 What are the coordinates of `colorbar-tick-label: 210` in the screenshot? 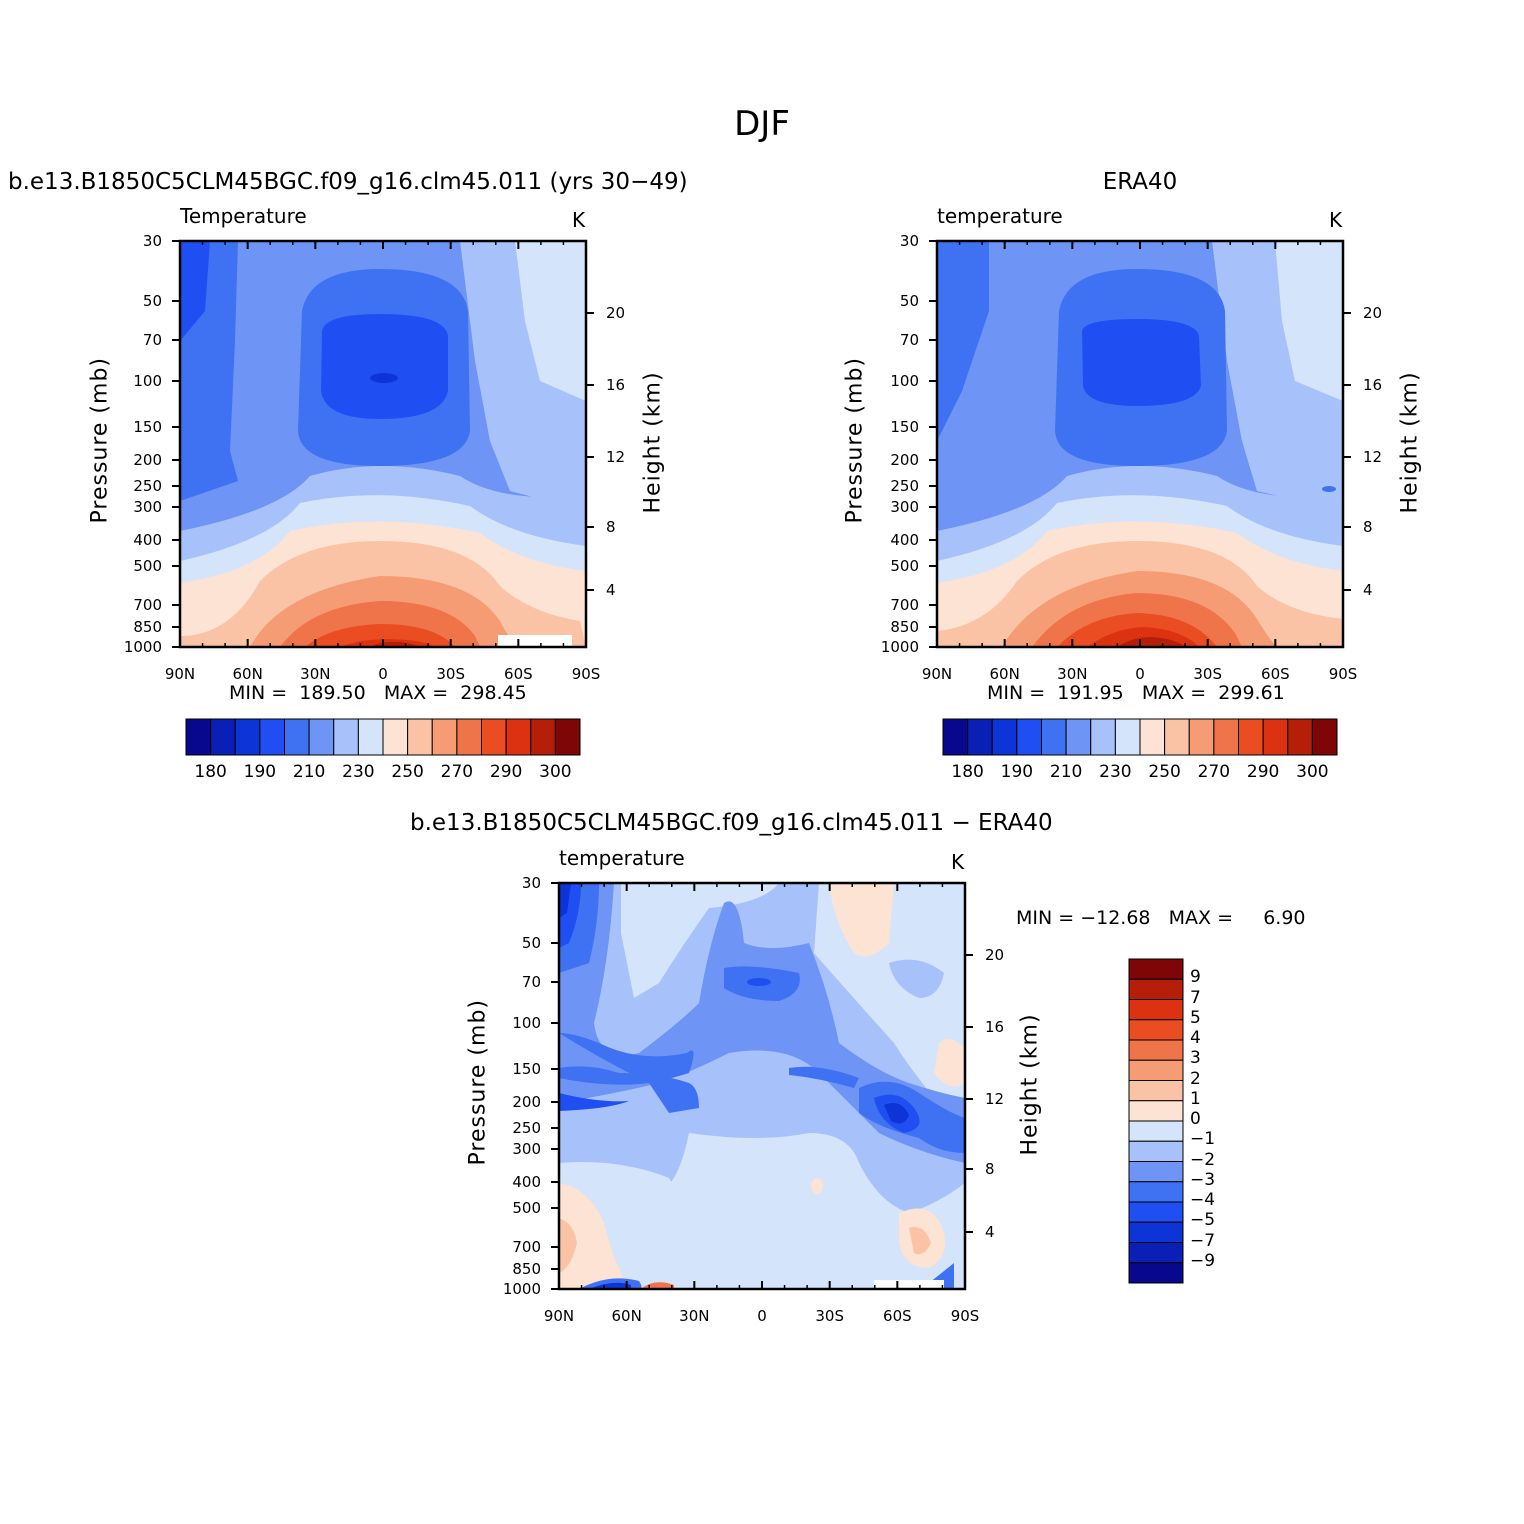 It's located at (1066, 772).